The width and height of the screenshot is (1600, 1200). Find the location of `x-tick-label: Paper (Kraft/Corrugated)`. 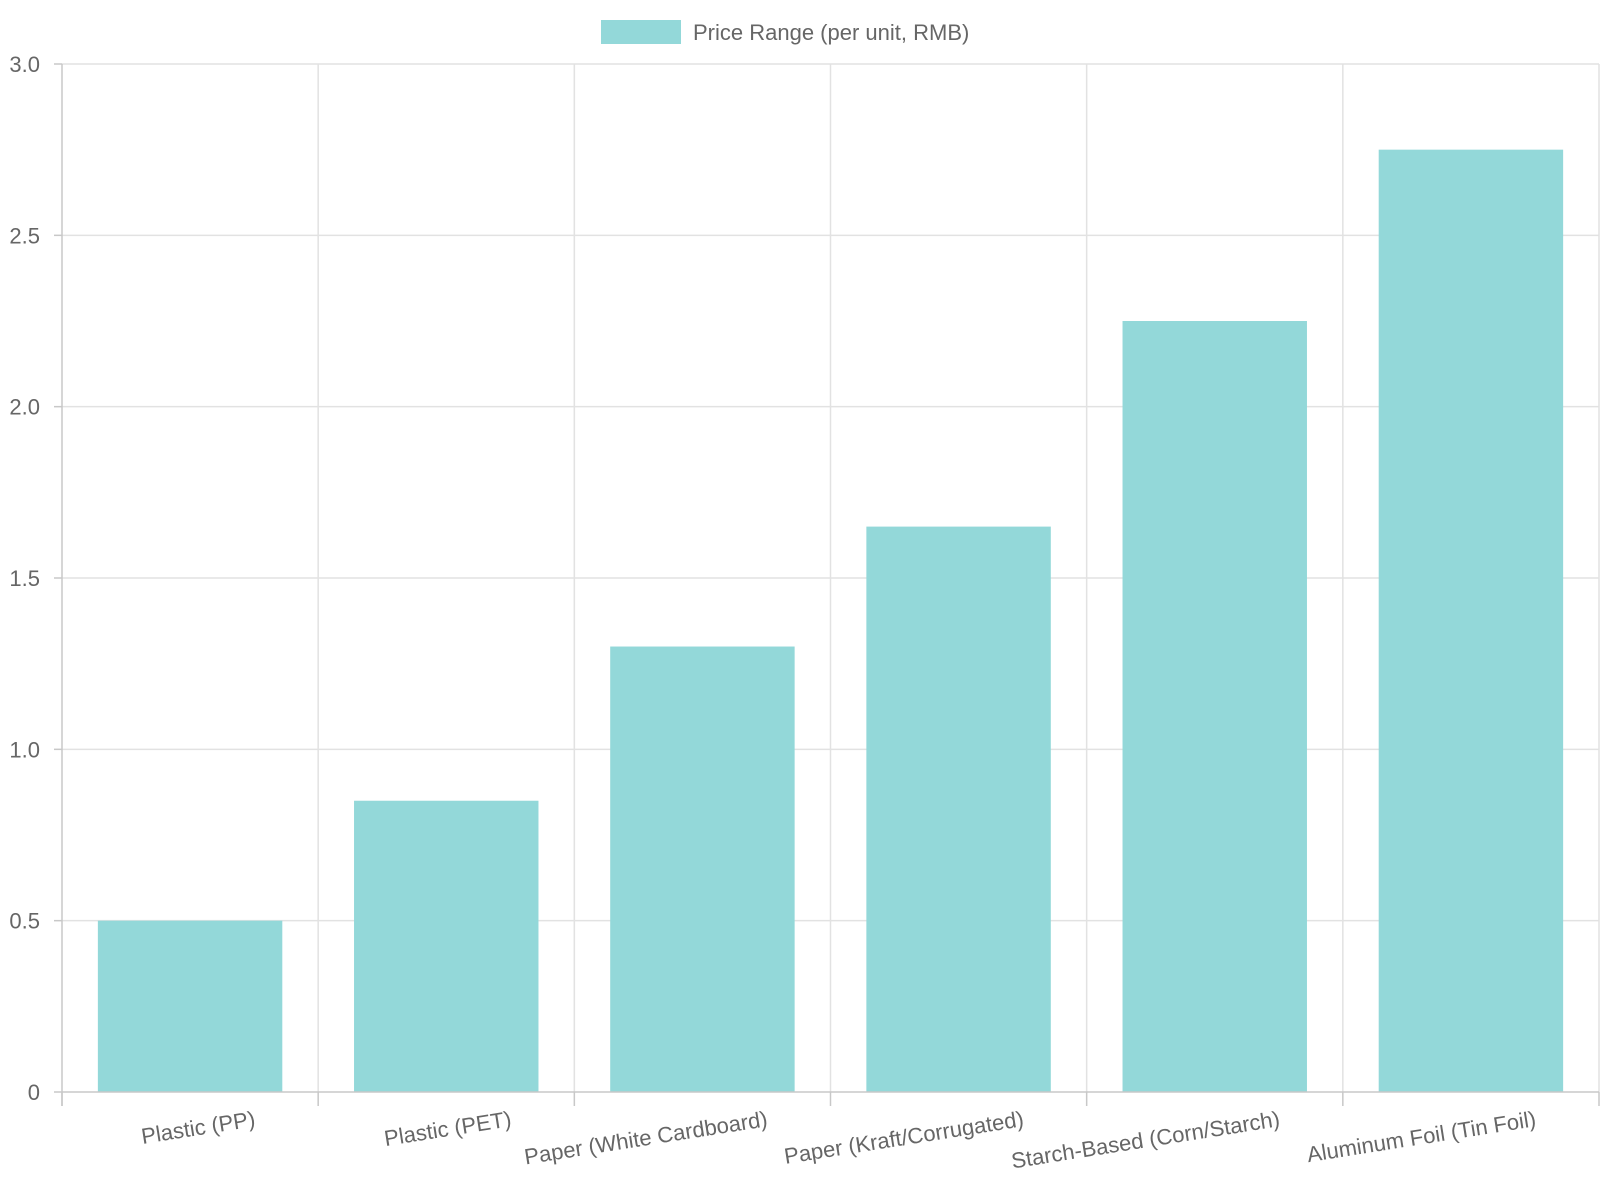

x-tick-label: Paper (Kraft/Corrugated) is located at coordinates (903, 1137).